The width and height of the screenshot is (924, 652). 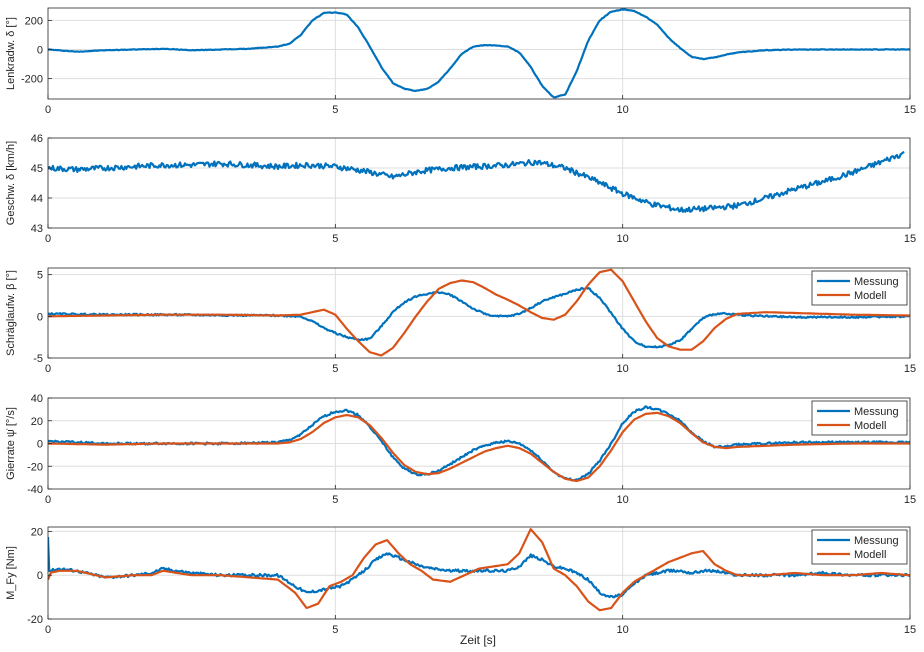 I want to click on y-tick-label: 200, so click(x=34, y=21).